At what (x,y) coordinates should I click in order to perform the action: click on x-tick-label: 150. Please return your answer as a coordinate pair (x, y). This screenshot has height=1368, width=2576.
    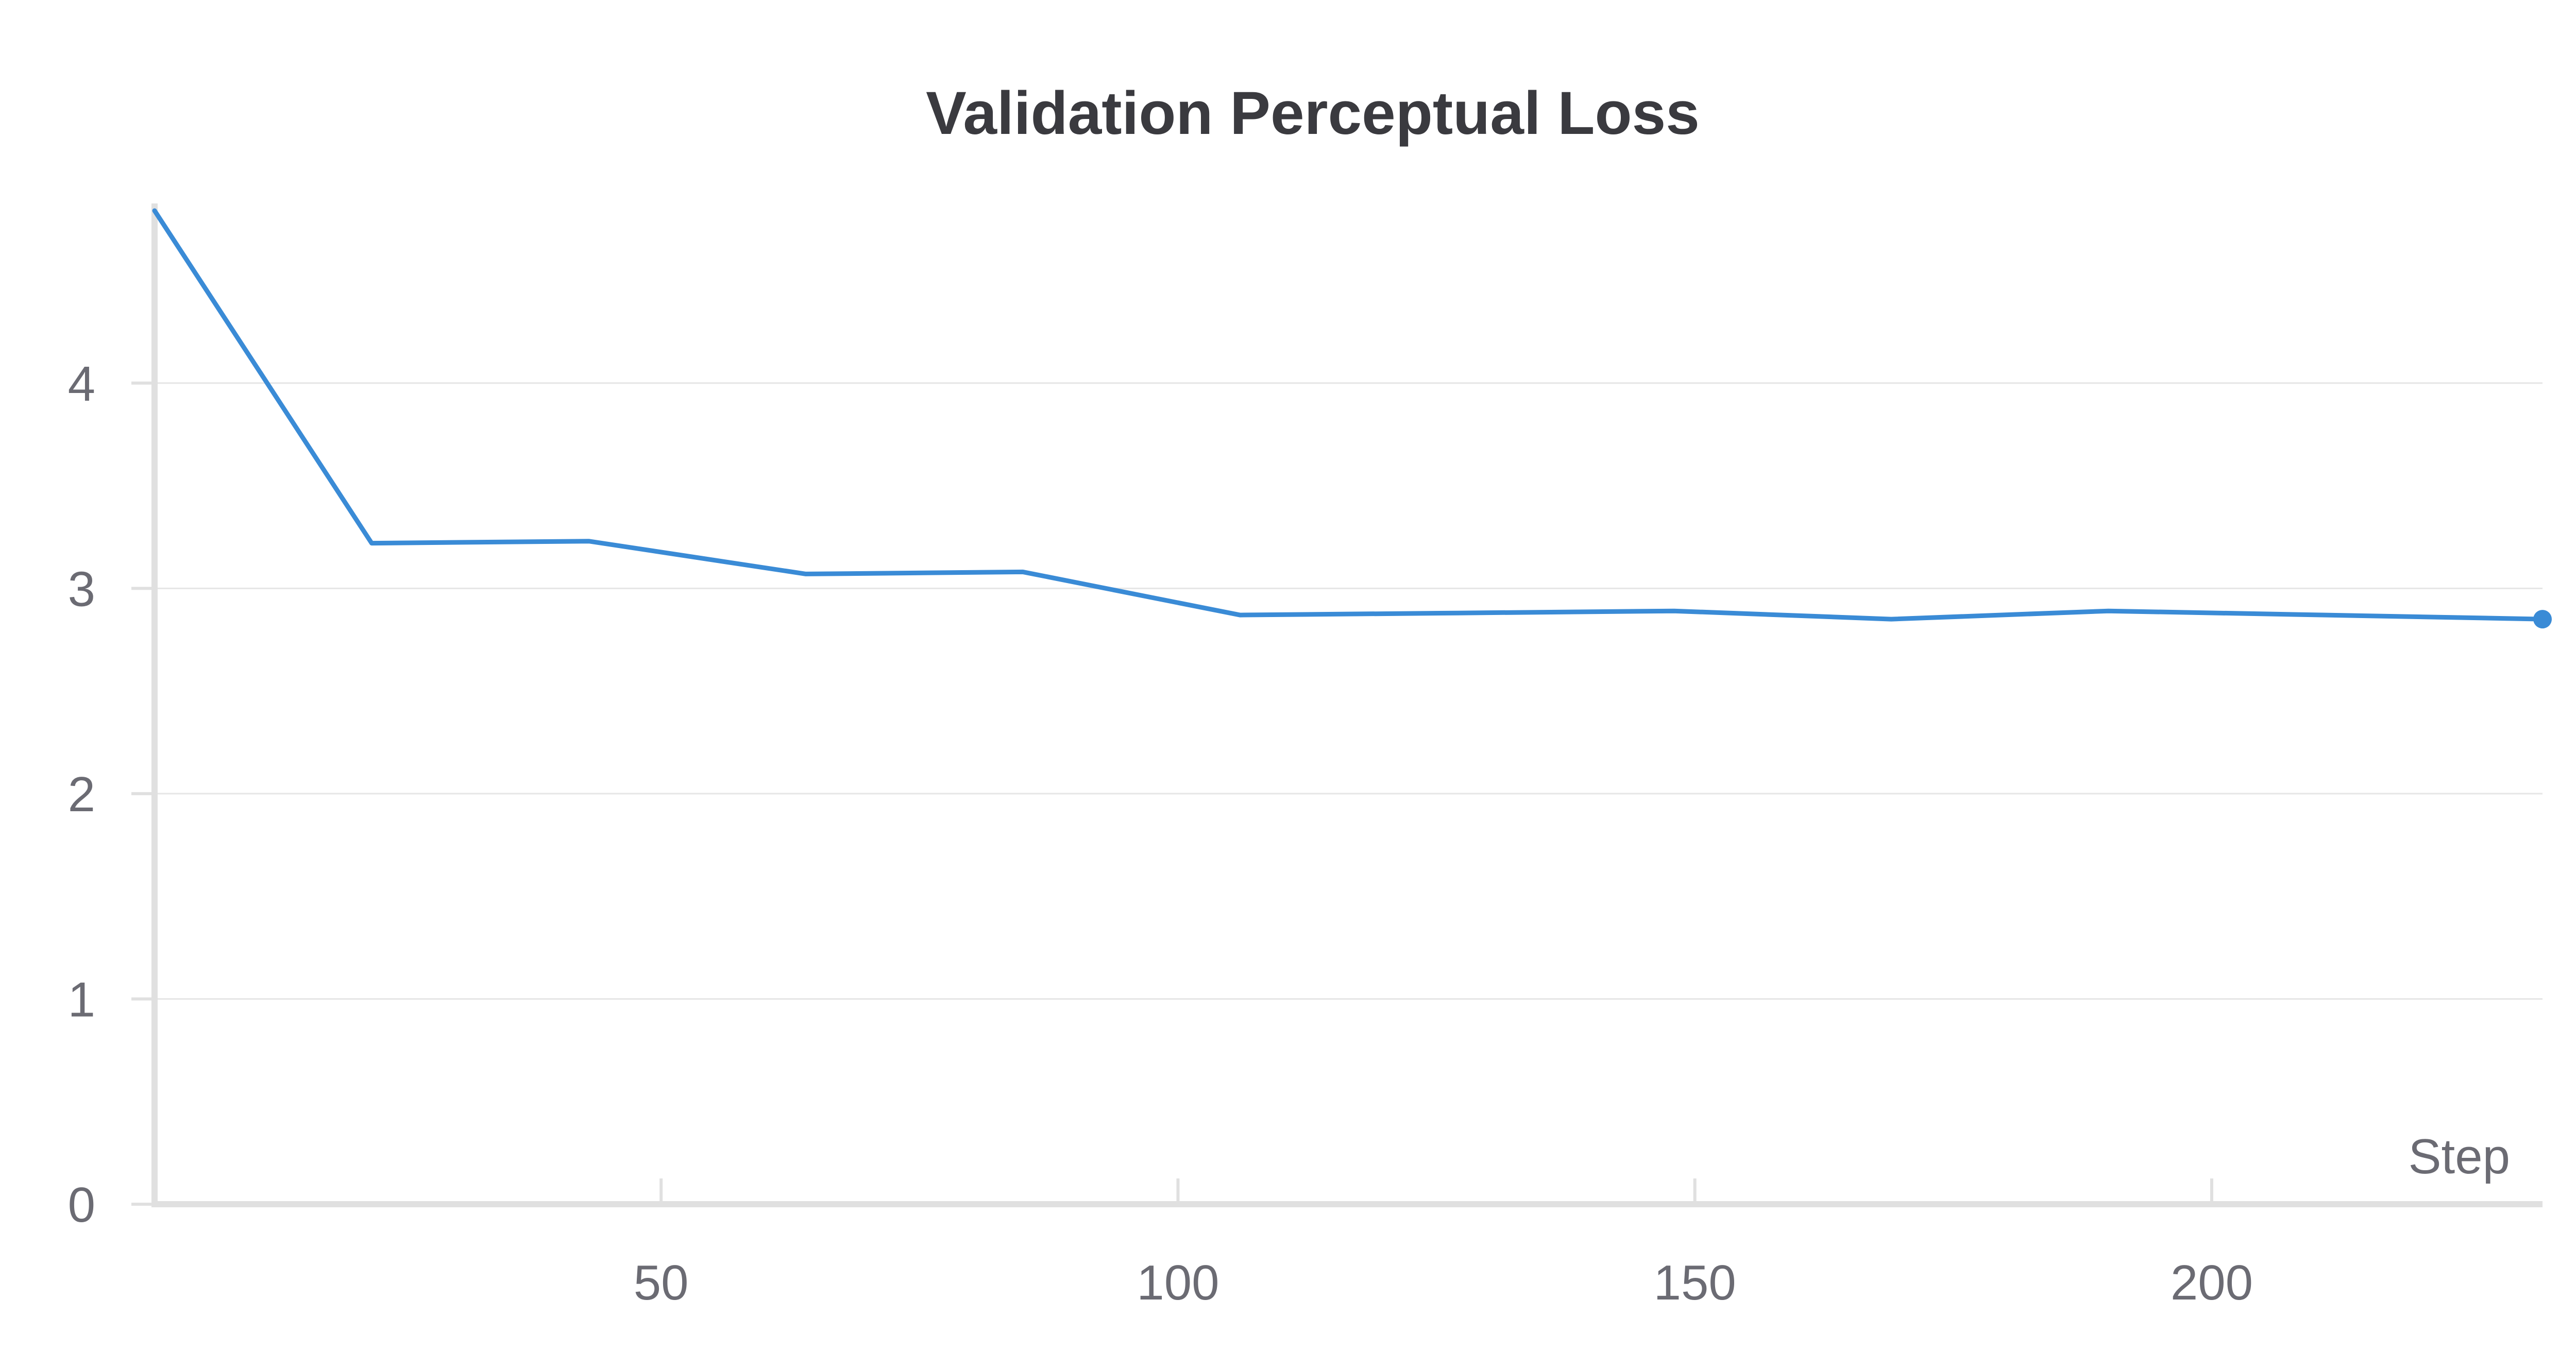
    Looking at the image, I should click on (1695, 1282).